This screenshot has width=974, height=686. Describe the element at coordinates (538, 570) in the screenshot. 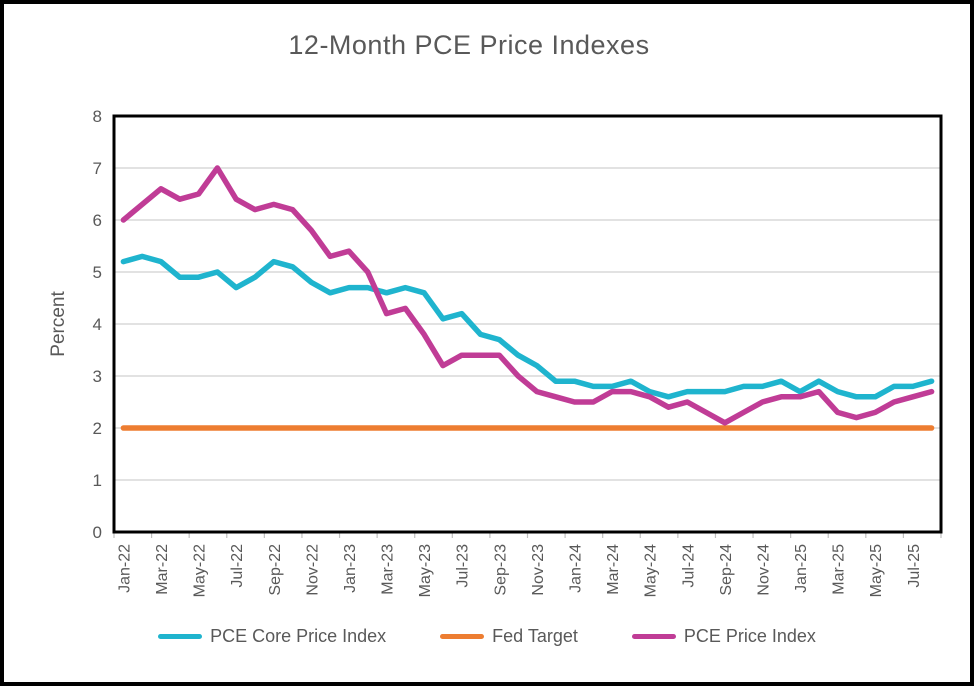

I see `svg-text: Nov-23` at that location.